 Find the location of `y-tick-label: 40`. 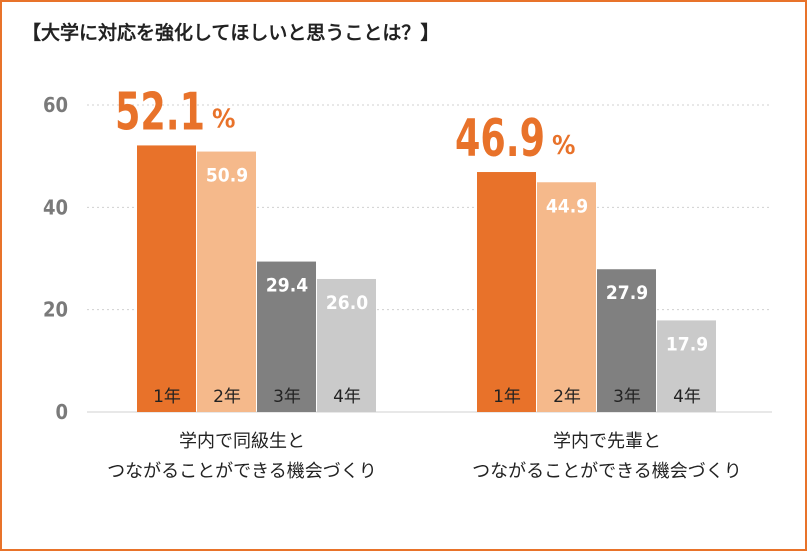

y-tick-label: 40 is located at coordinates (55, 207).